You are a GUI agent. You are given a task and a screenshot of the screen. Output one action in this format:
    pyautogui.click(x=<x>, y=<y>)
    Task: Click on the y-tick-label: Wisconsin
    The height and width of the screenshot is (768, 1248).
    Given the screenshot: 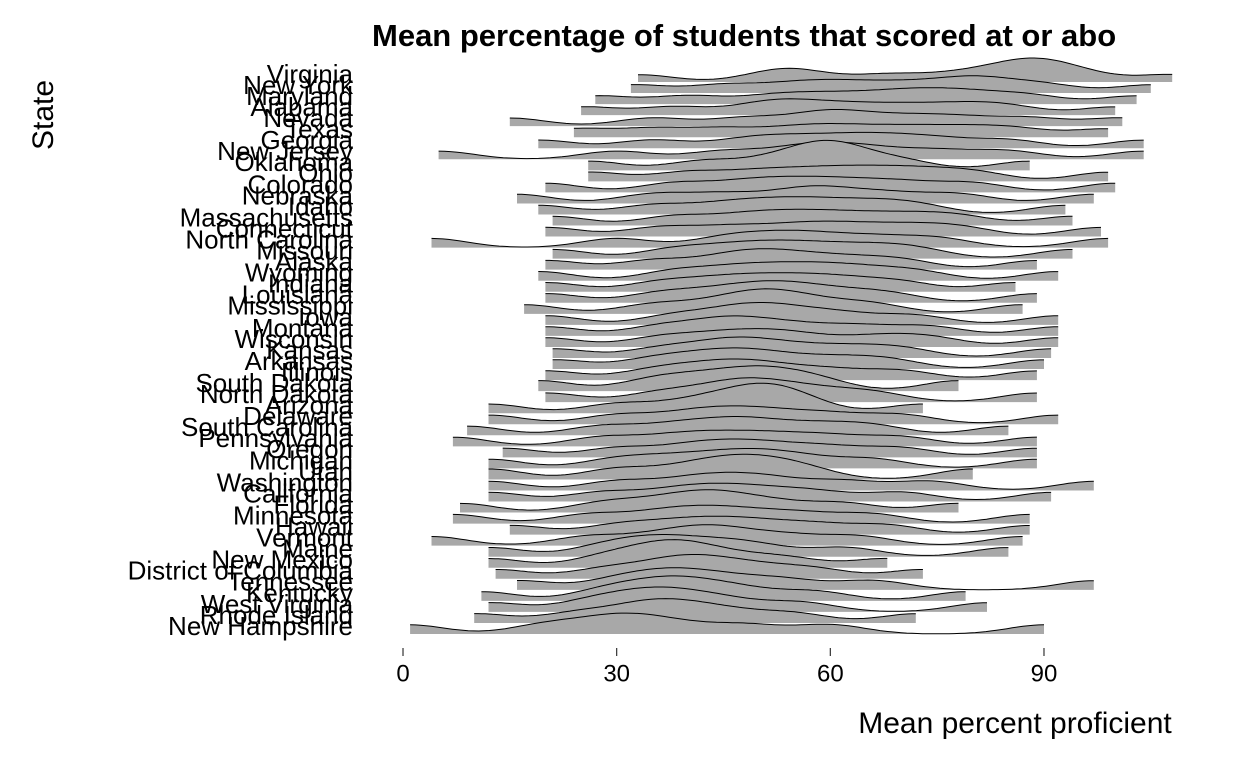 What is the action you would take?
    pyautogui.click(x=294, y=339)
    